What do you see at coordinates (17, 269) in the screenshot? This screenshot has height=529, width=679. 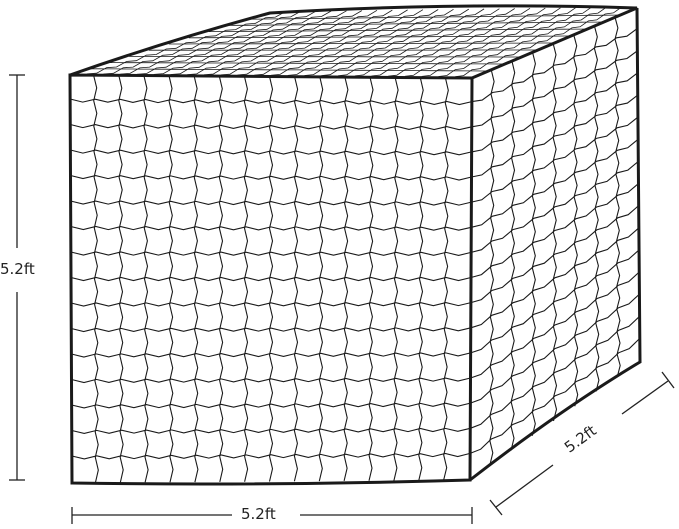 I see `height-label: 5.2ft` at bounding box center [17, 269].